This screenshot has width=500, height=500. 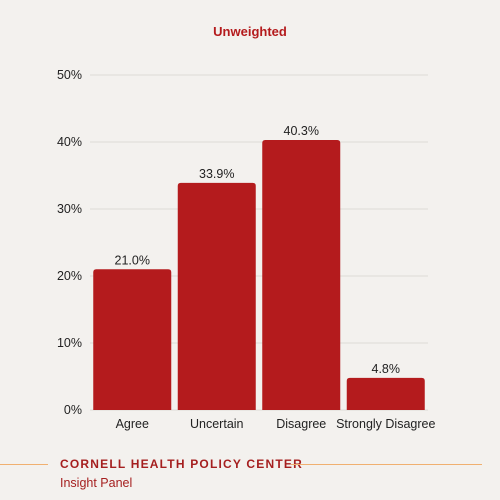 What do you see at coordinates (132, 339) in the screenshot?
I see `bar-agree` at bounding box center [132, 339].